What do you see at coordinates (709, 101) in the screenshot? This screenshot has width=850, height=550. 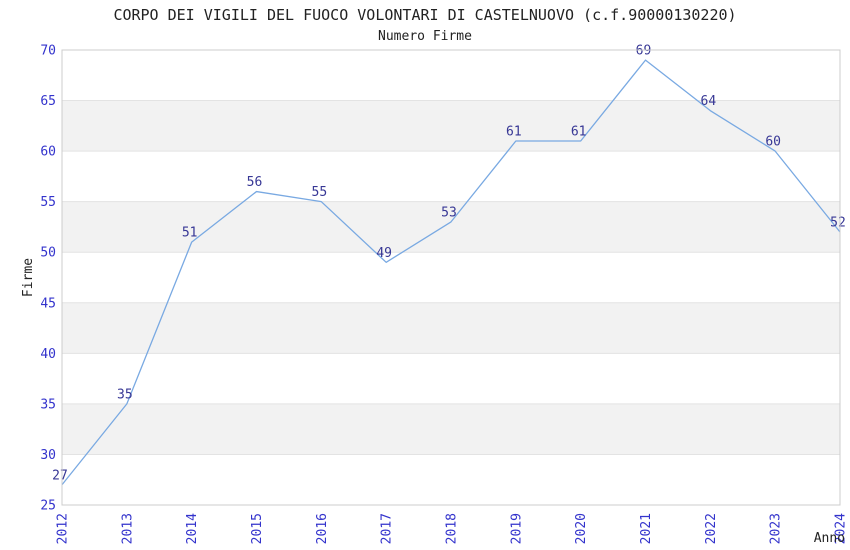 I see `point-label: 64` at bounding box center [709, 101].